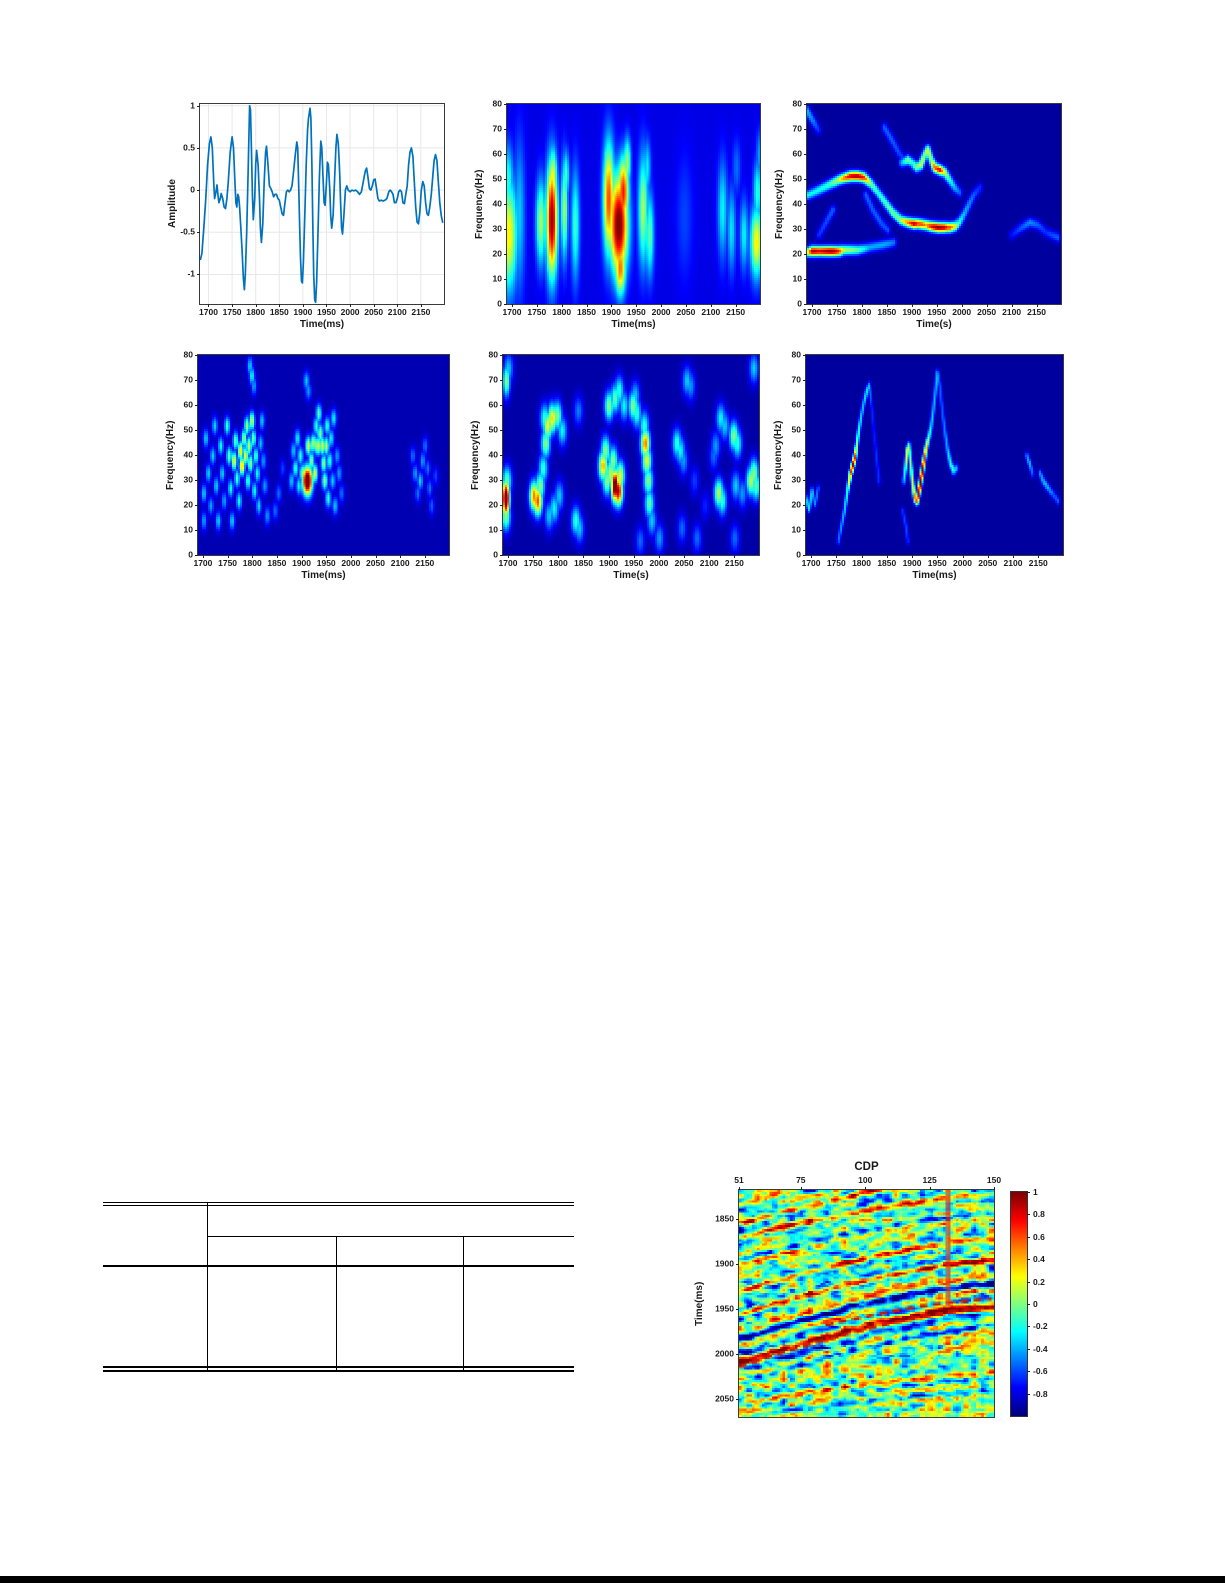 The height and width of the screenshot is (1585, 1225). Describe the element at coordinates (338, 1287) in the screenshot. I see `table-skeleton` at that location.